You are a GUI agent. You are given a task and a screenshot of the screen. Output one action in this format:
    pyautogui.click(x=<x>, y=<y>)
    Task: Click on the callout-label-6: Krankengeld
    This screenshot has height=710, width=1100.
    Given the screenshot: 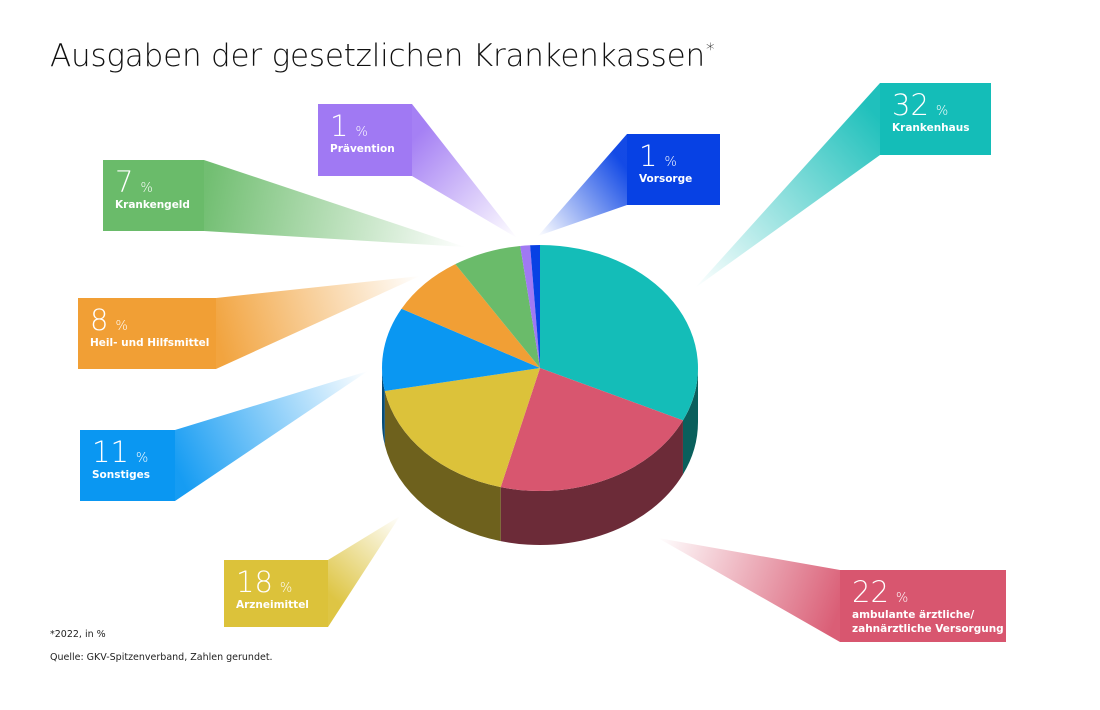 What is the action you would take?
    pyautogui.click(x=152, y=205)
    